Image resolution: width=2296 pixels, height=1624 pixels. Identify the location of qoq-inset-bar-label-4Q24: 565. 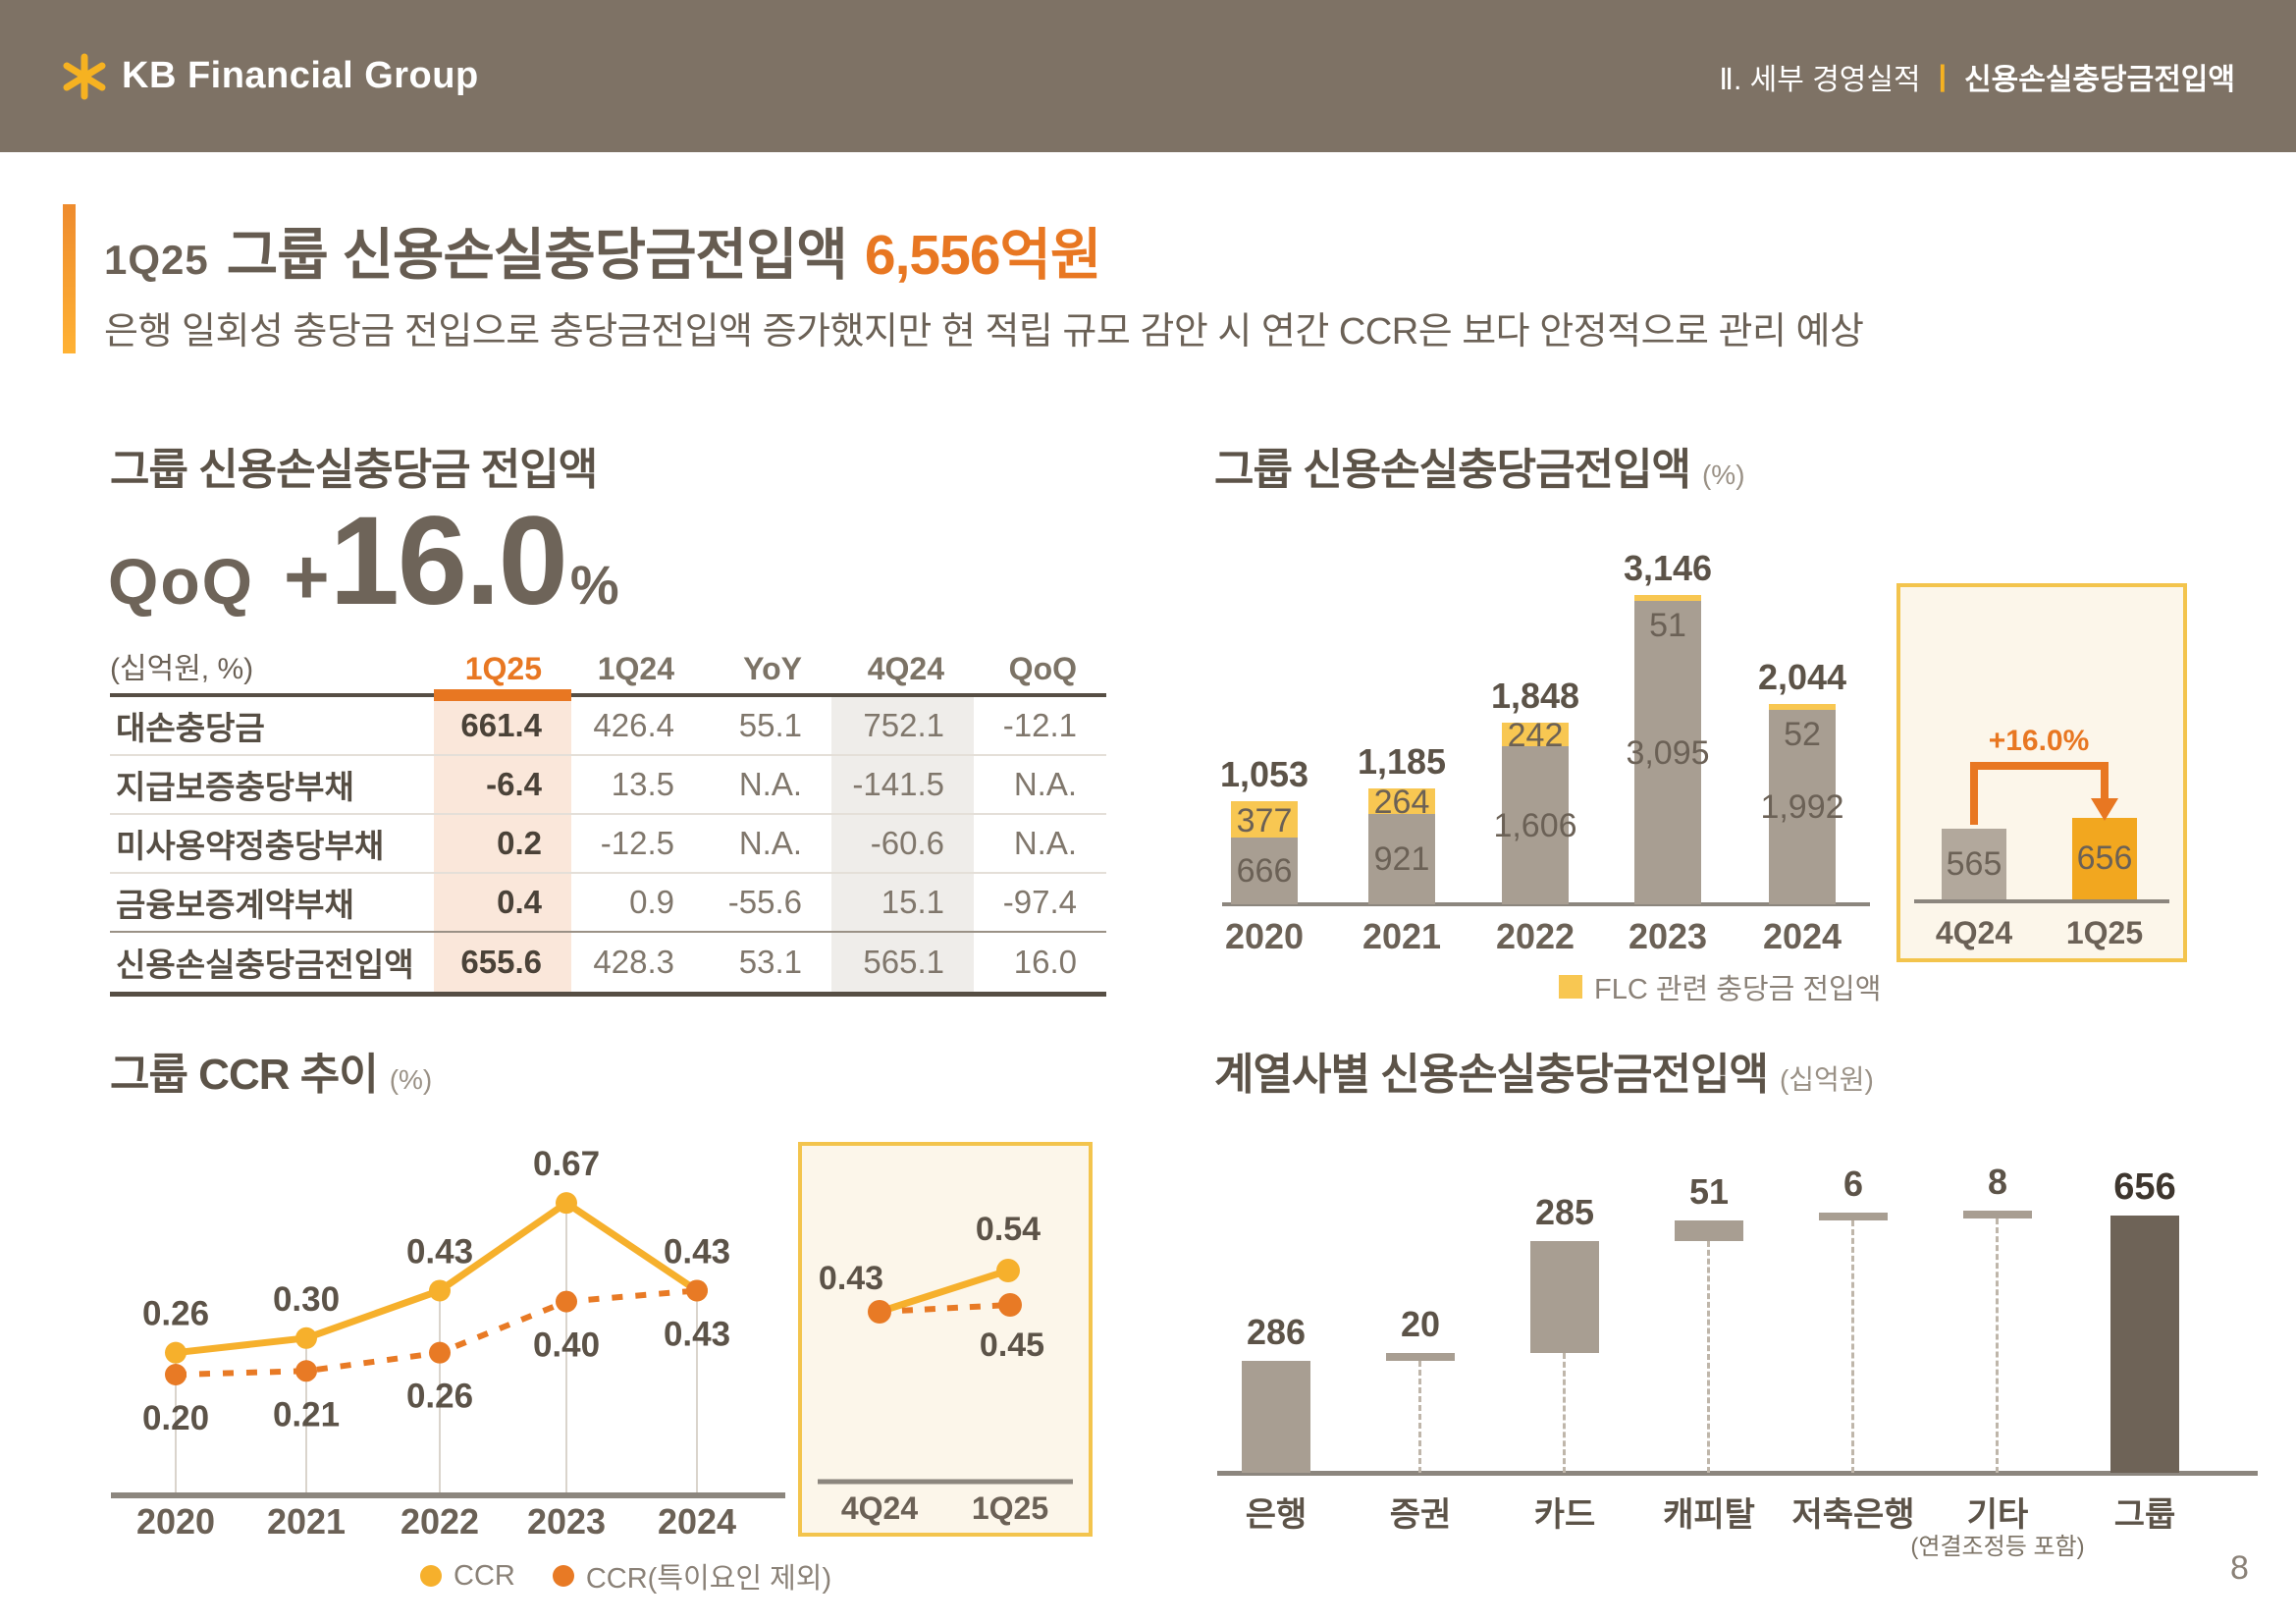
(1974, 863).